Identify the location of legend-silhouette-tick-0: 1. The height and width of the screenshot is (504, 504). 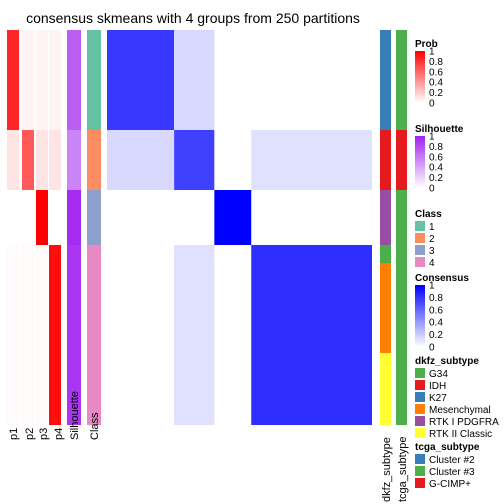
(432, 137).